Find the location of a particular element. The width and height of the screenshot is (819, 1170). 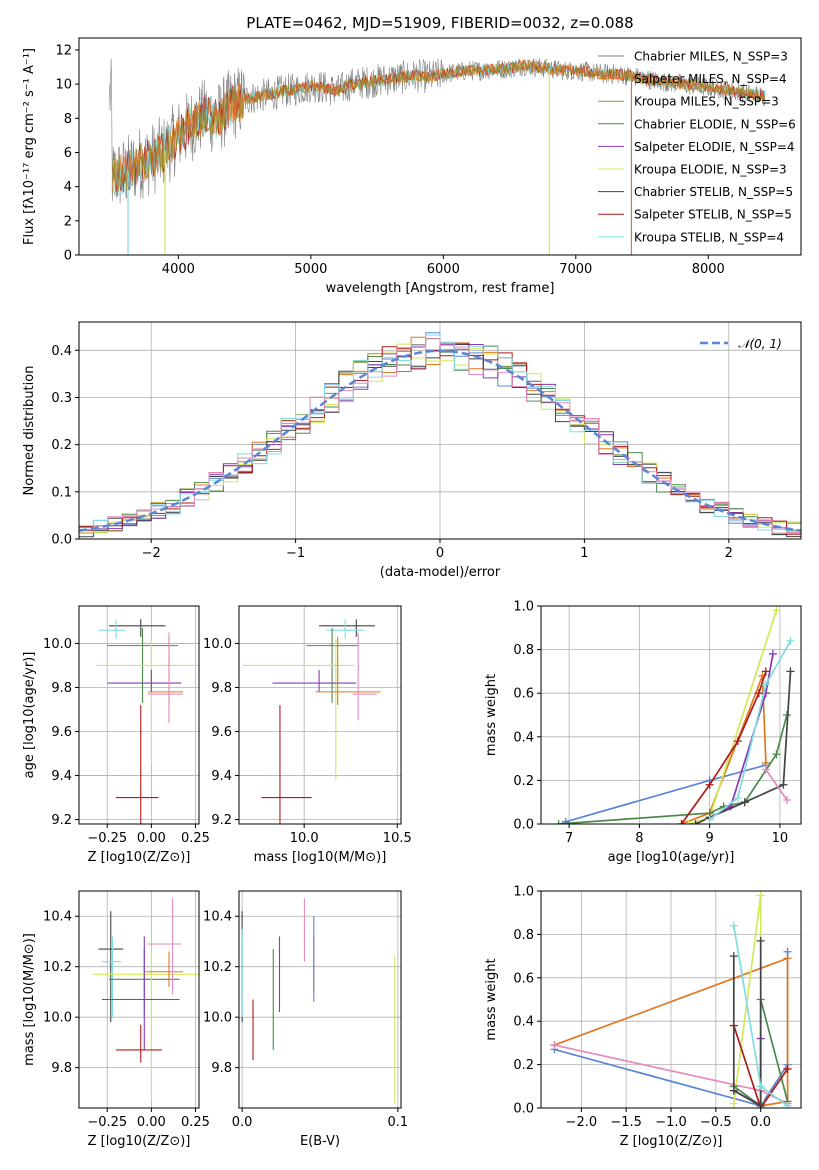

y-axis-label: Flux [fλ10⁻¹⁷ erg cm⁻² s⁻¹ A⁻¹] is located at coordinates (29, 146).